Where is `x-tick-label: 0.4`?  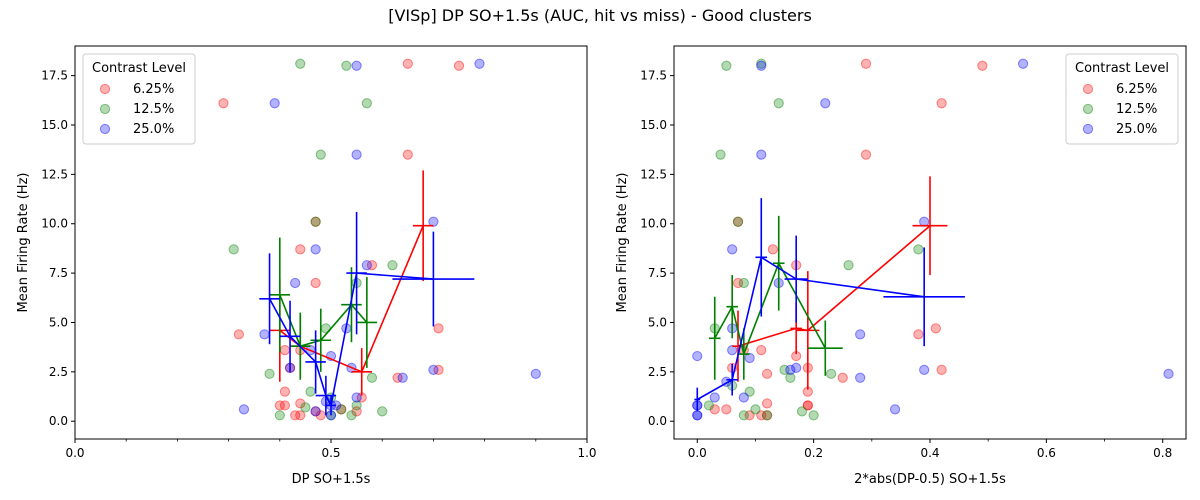 x-tick-label: 0.4 is located at coordinates (929, 453).